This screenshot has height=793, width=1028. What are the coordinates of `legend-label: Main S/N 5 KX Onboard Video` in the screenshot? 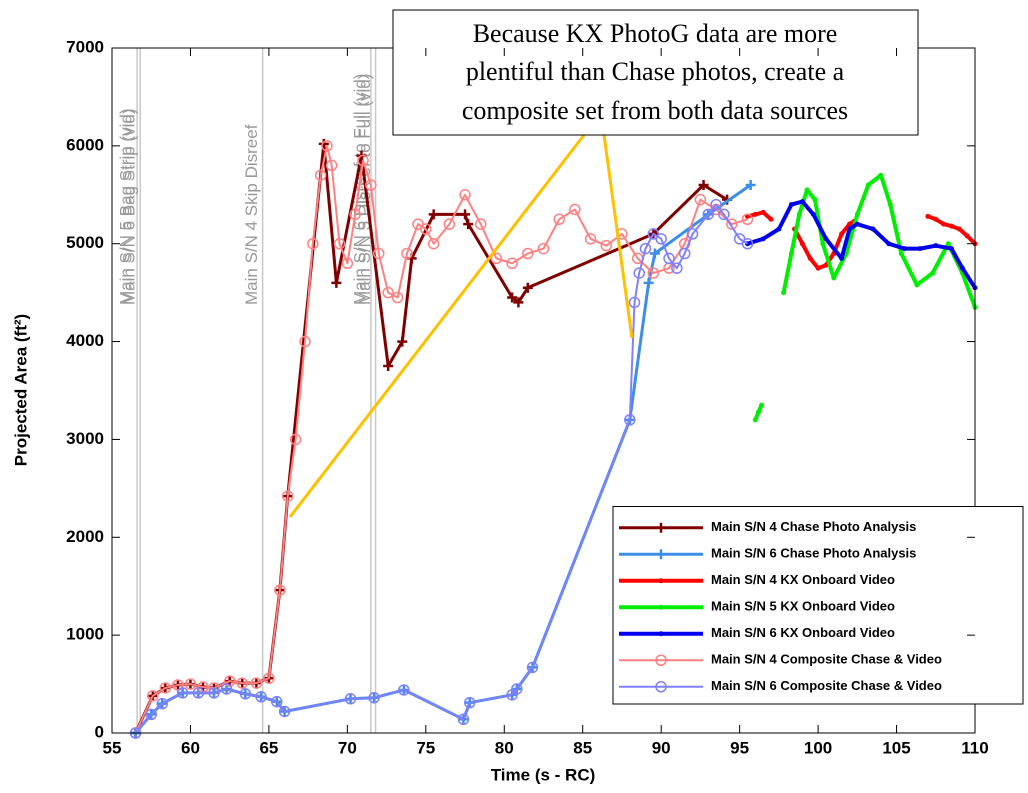 It's located at (803, 606).